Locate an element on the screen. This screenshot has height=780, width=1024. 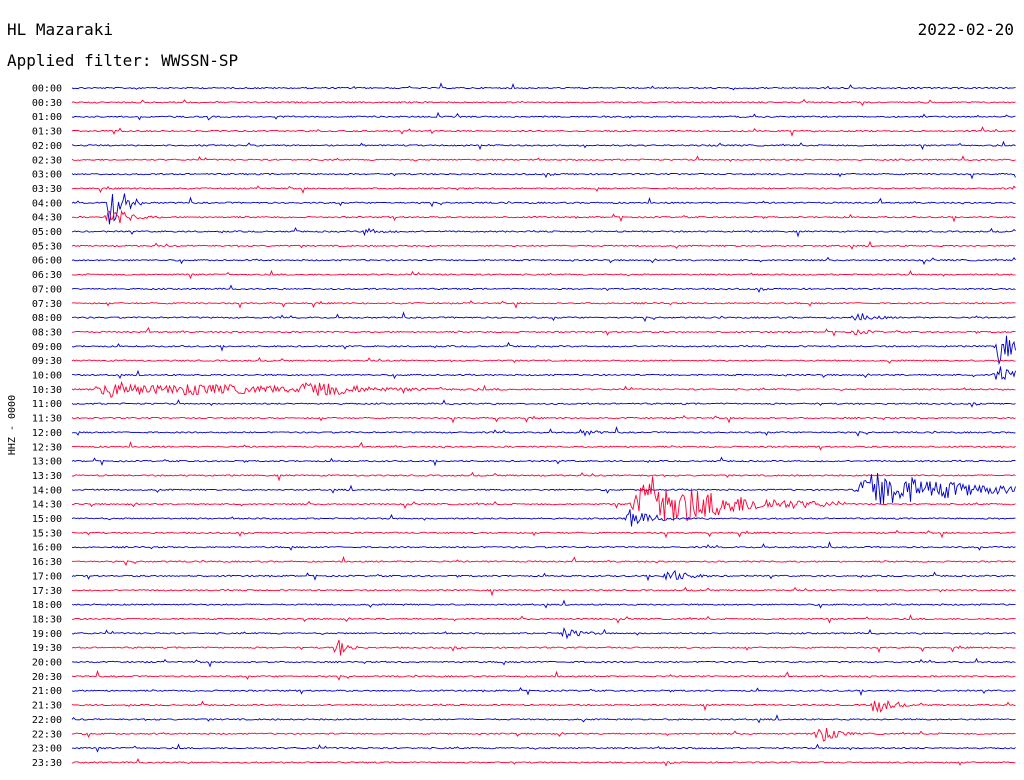
row-label: 22:00 is located at coordinates (47, 720).